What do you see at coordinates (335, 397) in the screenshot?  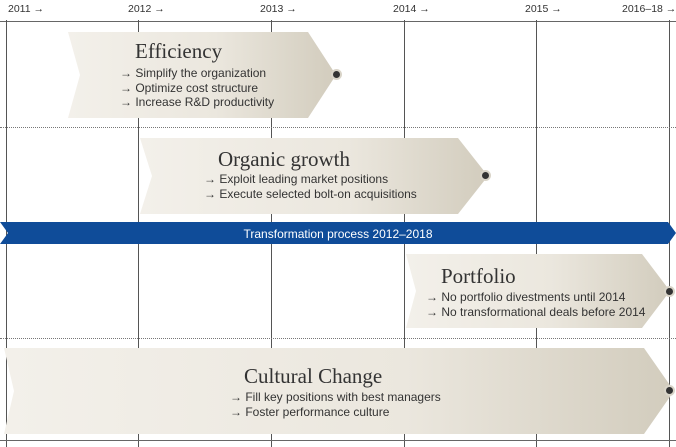 I see `cultural-change-bullet: Fill key positions with best managers` at bounding box center [335, 397].